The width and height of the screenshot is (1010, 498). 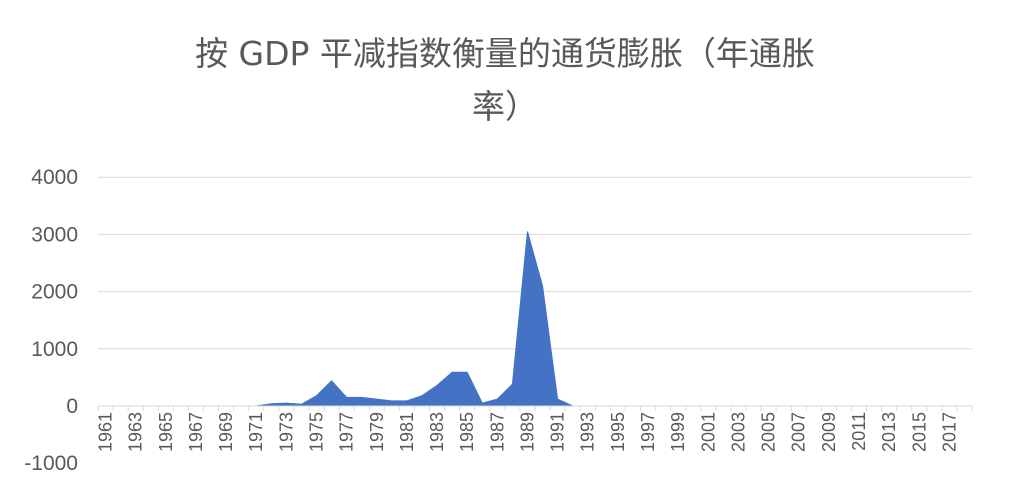 What do you see at coordinates (256, 432) in the screenshot?
I see `x-tick-label: 1971` at bounding box center [256, 432].